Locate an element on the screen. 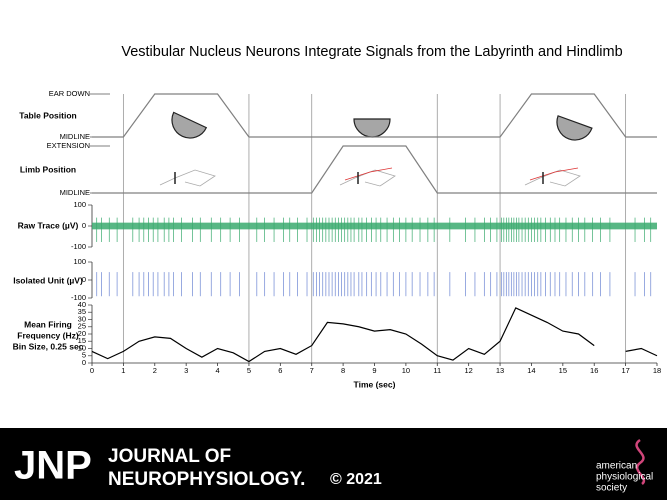 Image resolution: width=667 pixels, height=500 pixels. journal-abbr: JNP is located at coordinates (53, 466).